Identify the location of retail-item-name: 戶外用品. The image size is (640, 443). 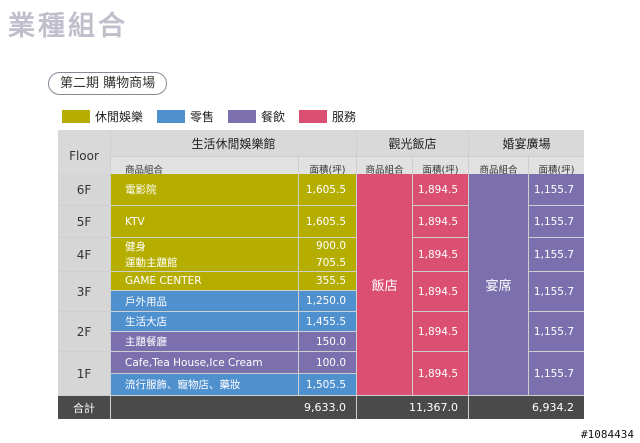
(204, 301).